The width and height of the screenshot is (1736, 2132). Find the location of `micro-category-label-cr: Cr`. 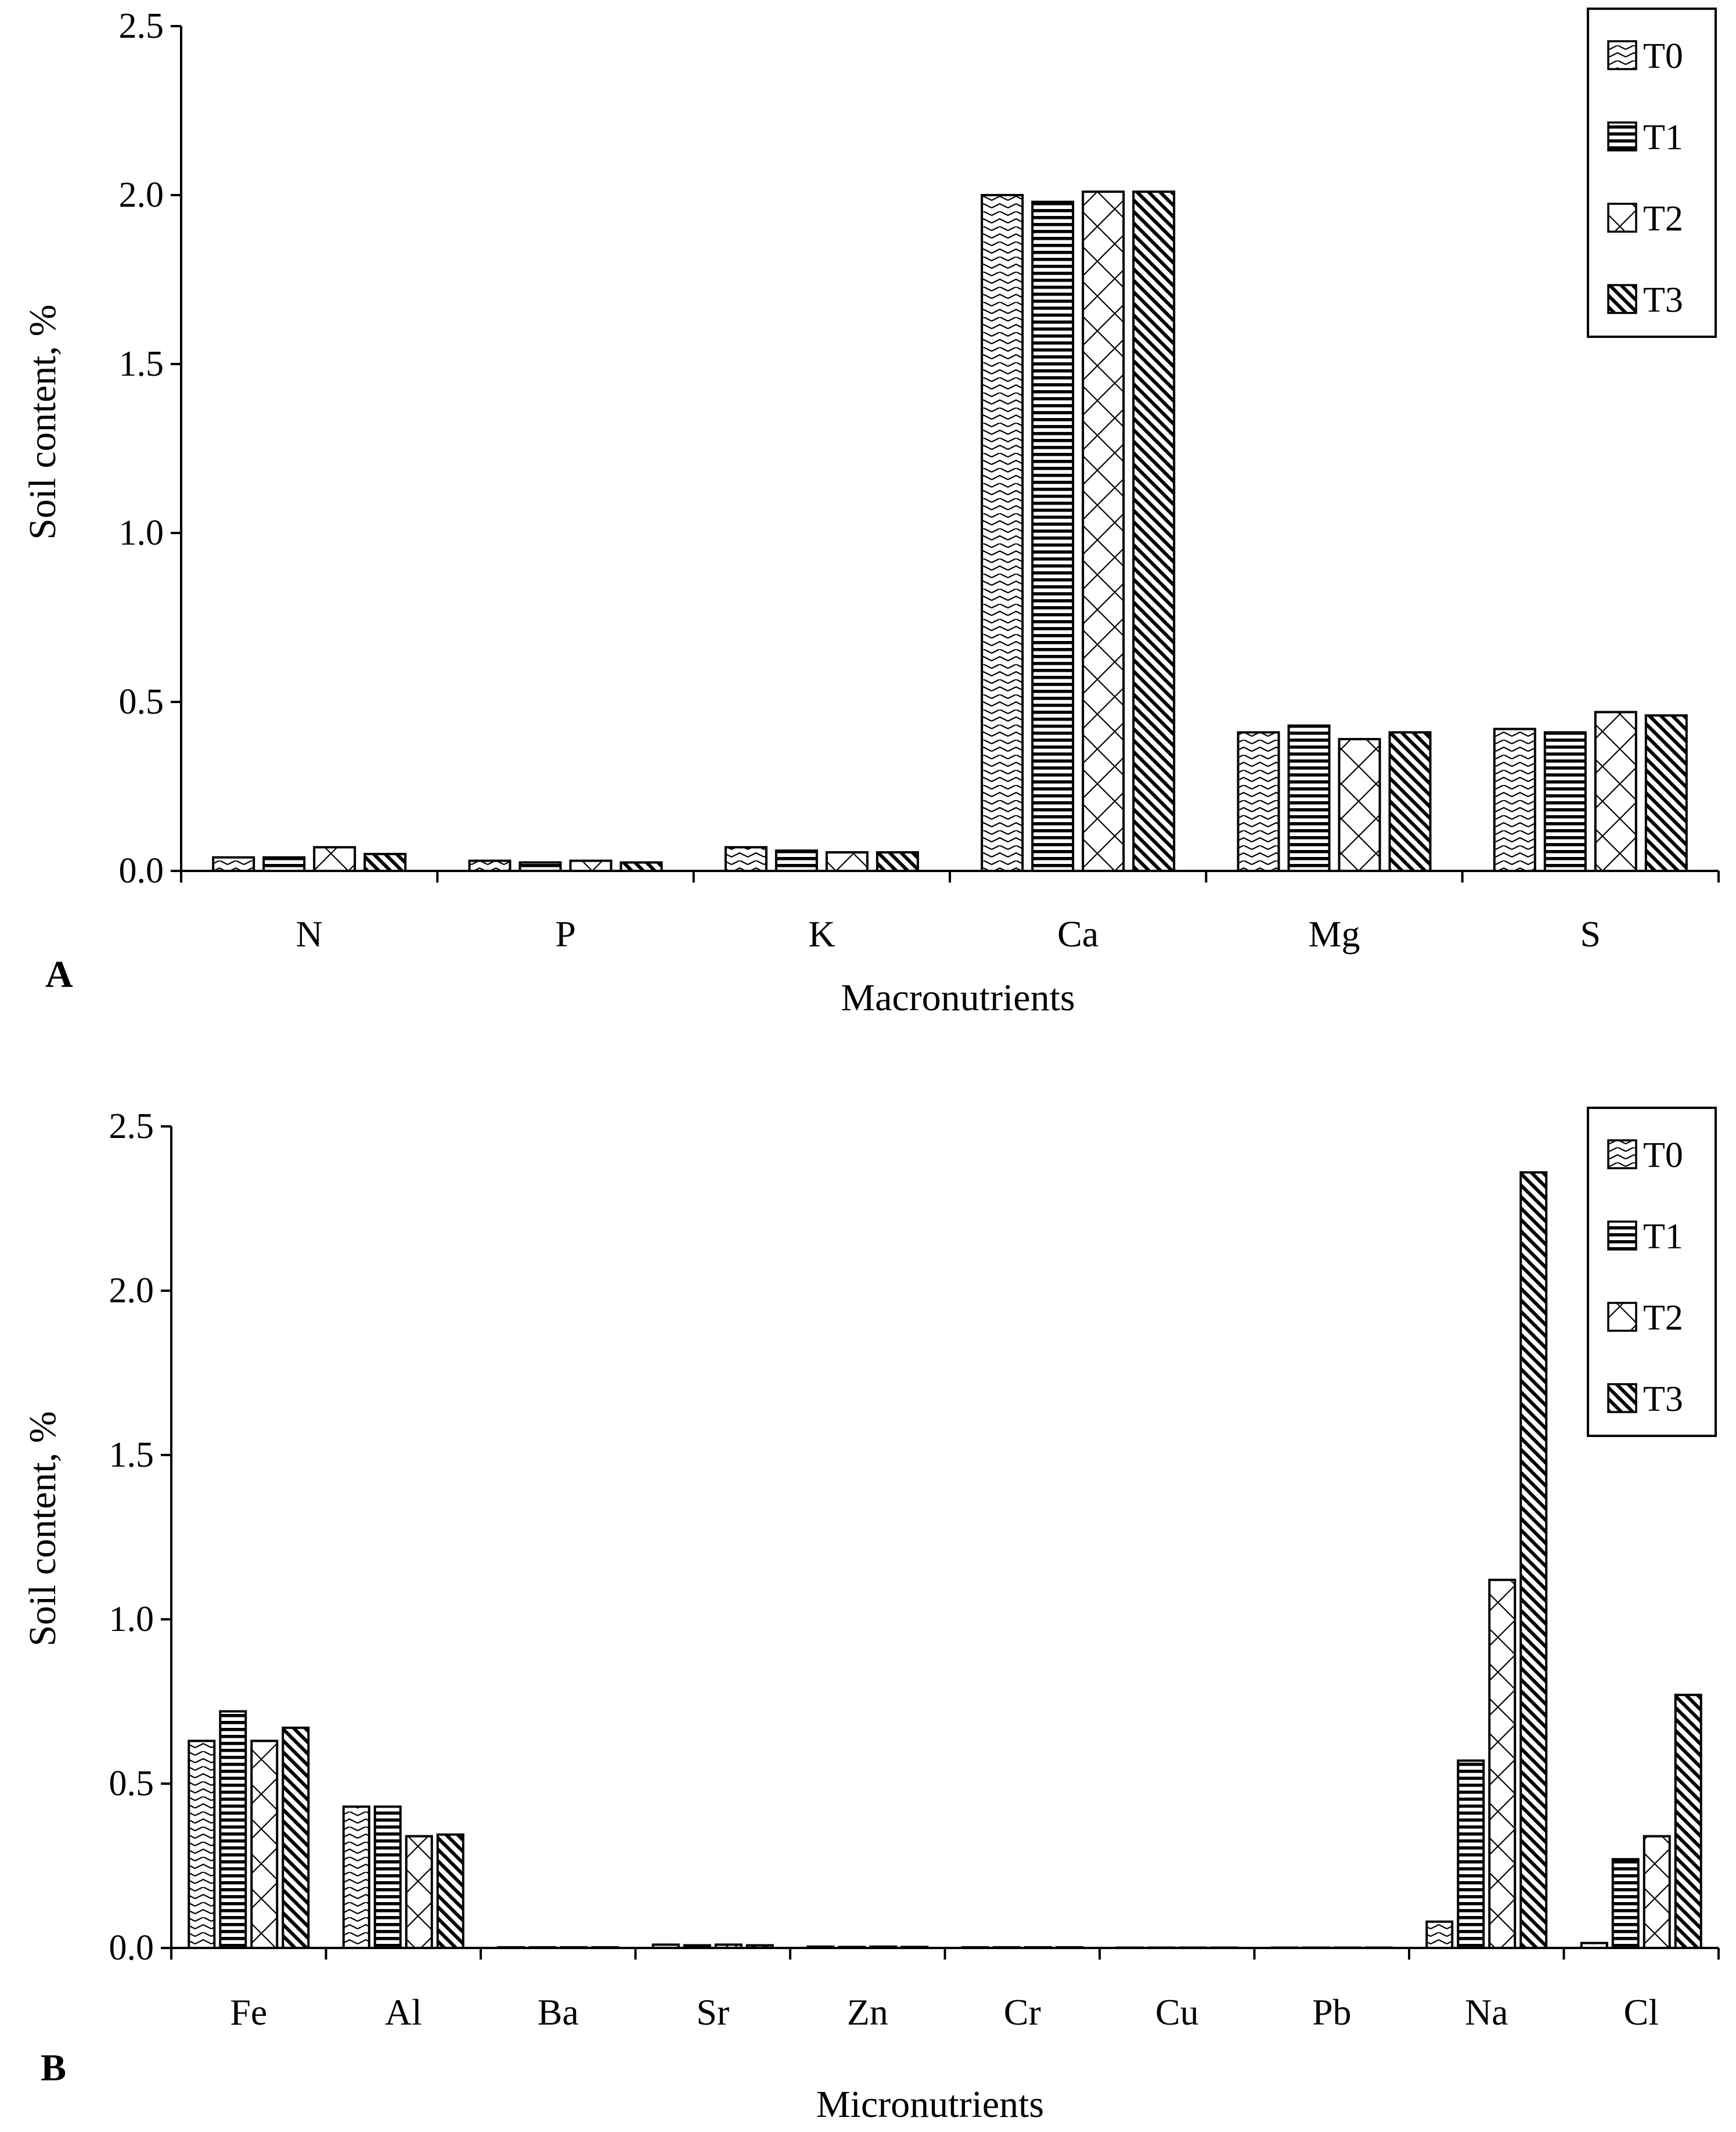

micro-category-label-cr: Cr is located at coordinates (1022, 2012).